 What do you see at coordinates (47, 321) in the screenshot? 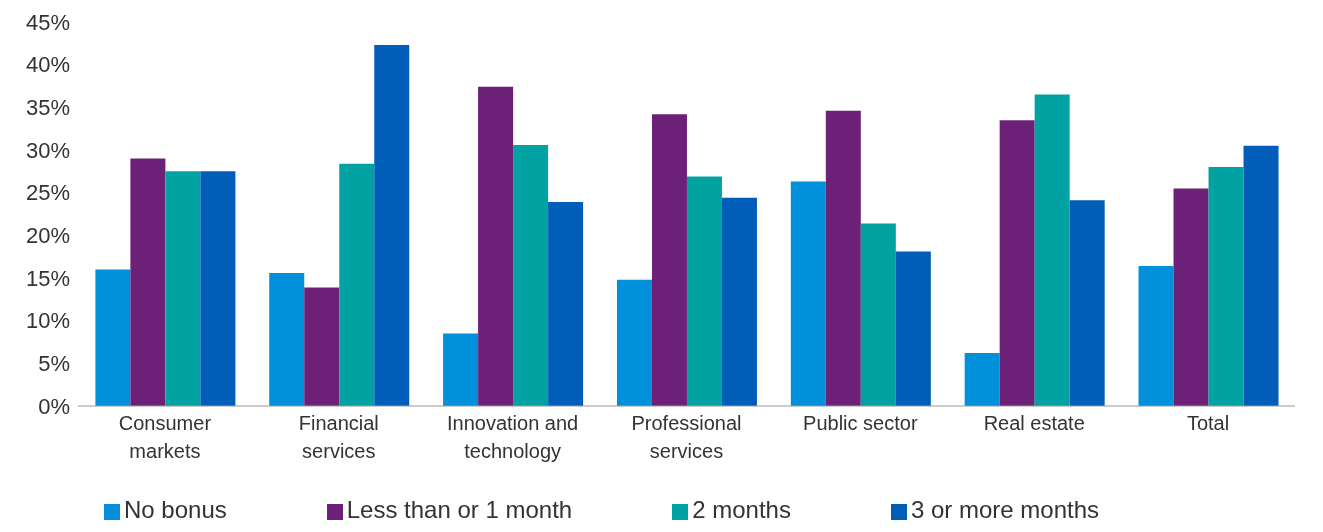
I see `y-tick-label: 10%` at bounding box center [47, 321].